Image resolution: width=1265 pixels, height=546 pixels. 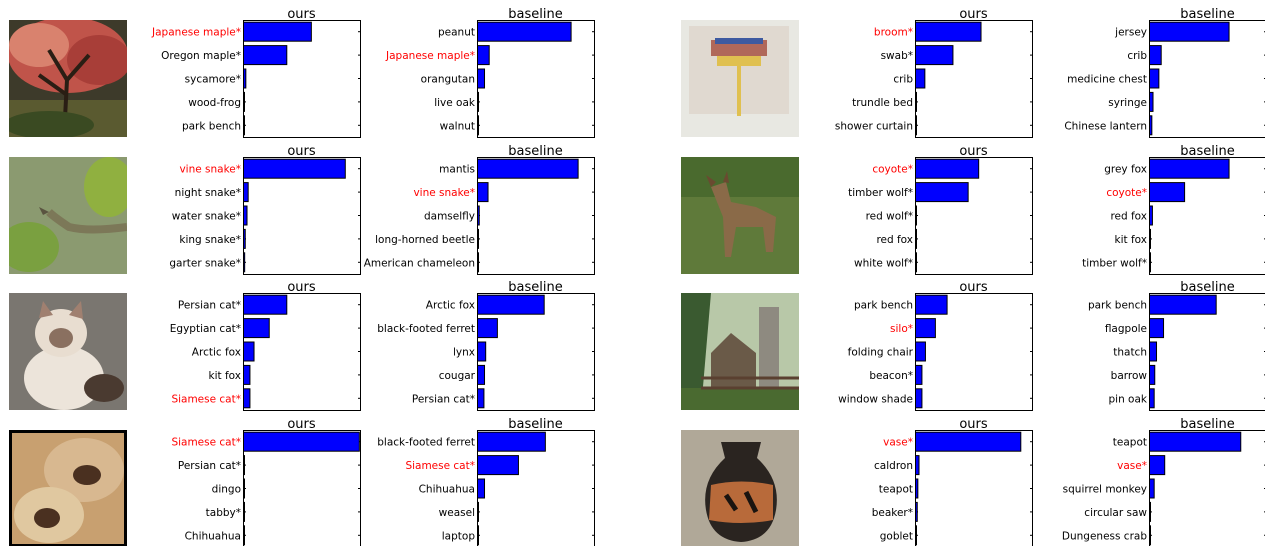 What do you see at coordinates (1125, 170) in the screenshot?
I see `category-label: grey fox` at bounding box center [1125, 170].